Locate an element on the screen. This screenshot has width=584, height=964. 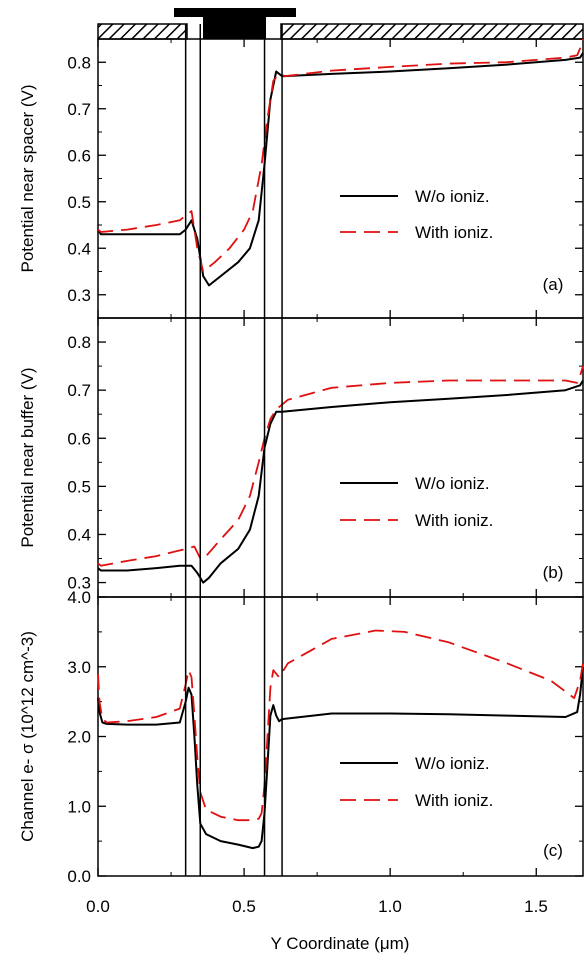
x-tick-label: 1.5 is located at coordinates (536, 906).